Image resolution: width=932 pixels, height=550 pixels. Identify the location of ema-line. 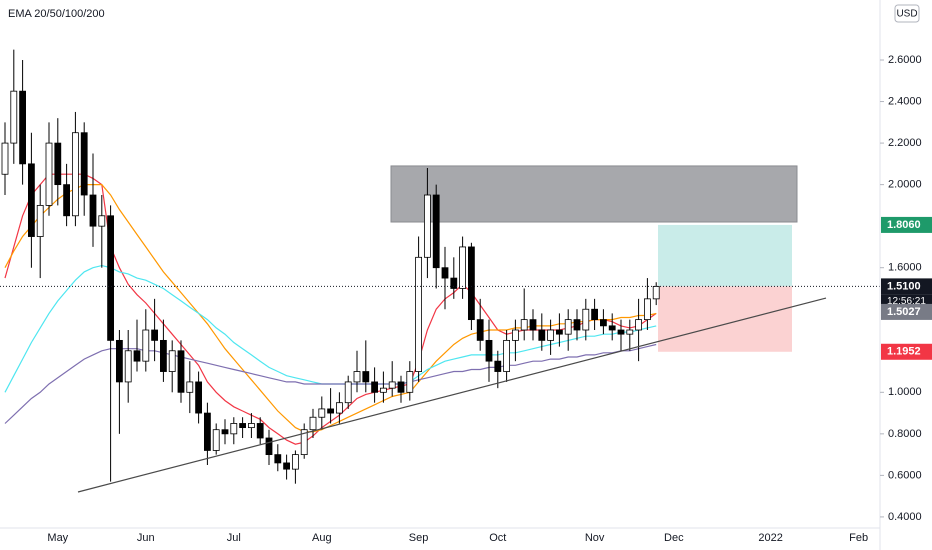
(330, 383).